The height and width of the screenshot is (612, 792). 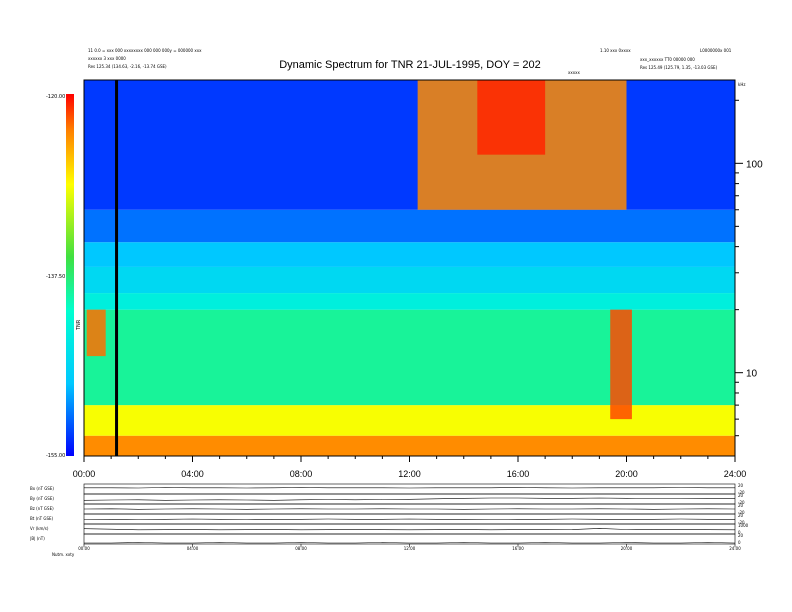 I want to click on panel-right-tick-top-2: 20, so click(x=741, y=505).